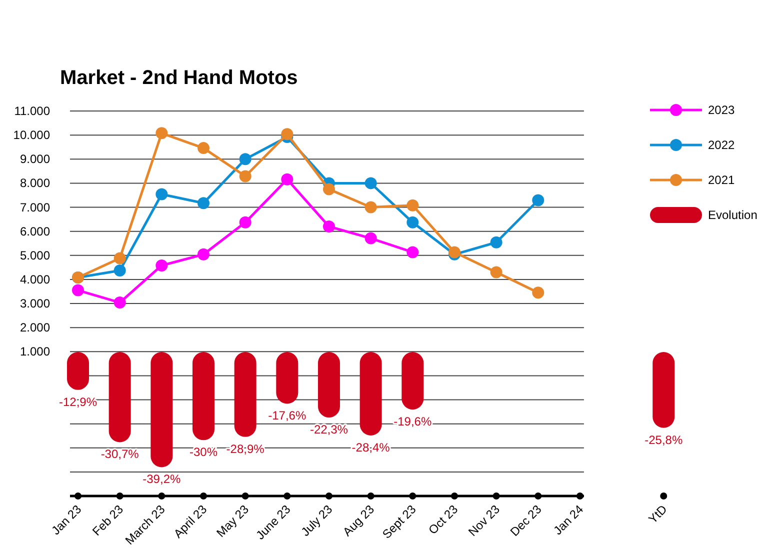 The image size is (767, 555). What do you see at coordinates (568, 520) in the screenshot?
I see `x-tick-label: Jan 24` at bounding box center [568, 520].